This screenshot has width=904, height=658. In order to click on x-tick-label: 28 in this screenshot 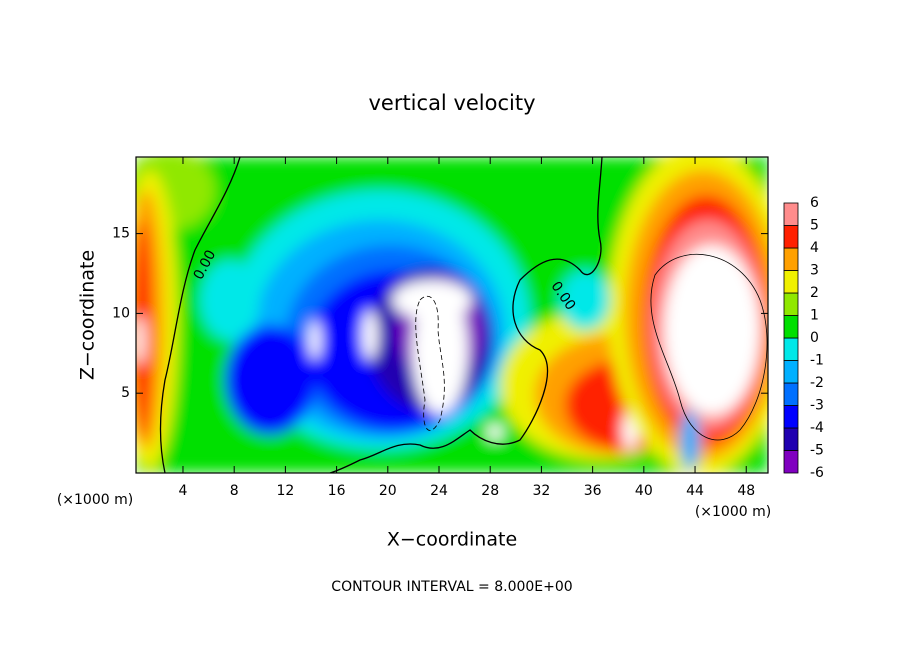, I will do `click(490, 491)`.